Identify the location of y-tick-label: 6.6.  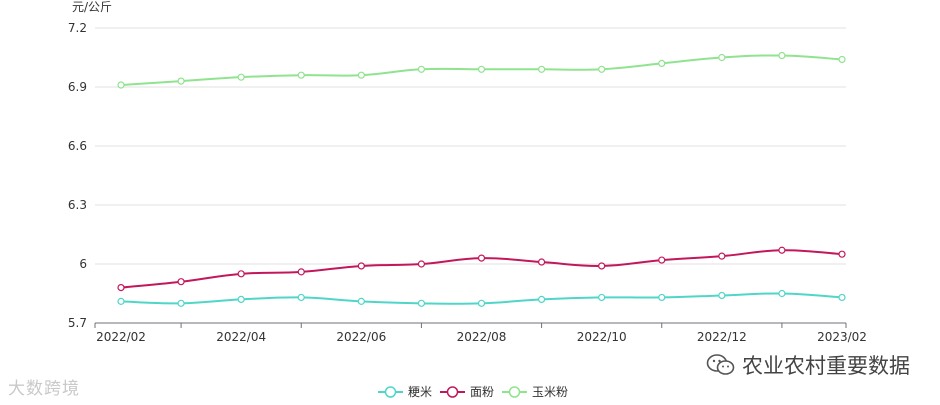
(77, 146).